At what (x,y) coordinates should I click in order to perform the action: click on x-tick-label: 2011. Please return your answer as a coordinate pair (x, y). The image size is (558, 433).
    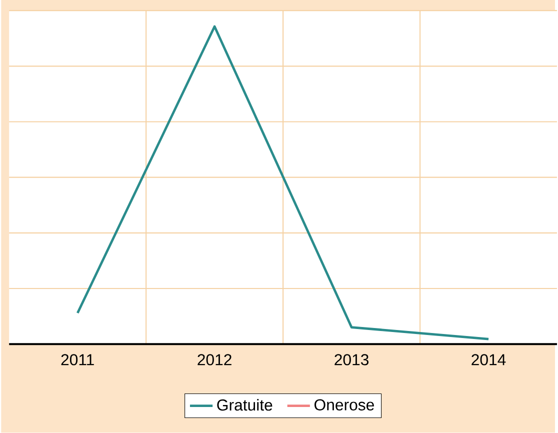
    Looking at the image, I should click on (77, 360).